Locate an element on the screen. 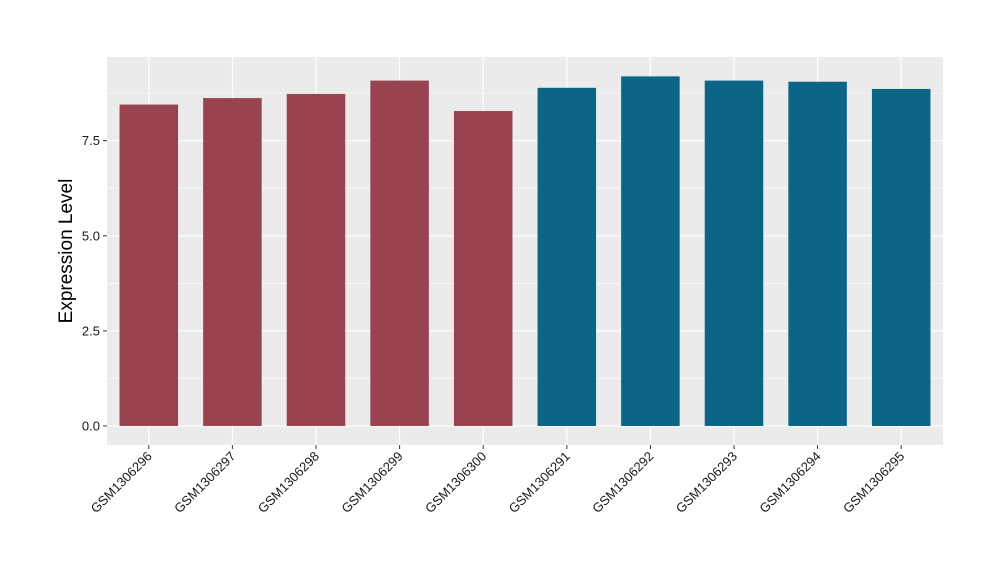 This screenshot has width=1000, height=585. bar-GSM1306294 is located at coordinates (817, 253).